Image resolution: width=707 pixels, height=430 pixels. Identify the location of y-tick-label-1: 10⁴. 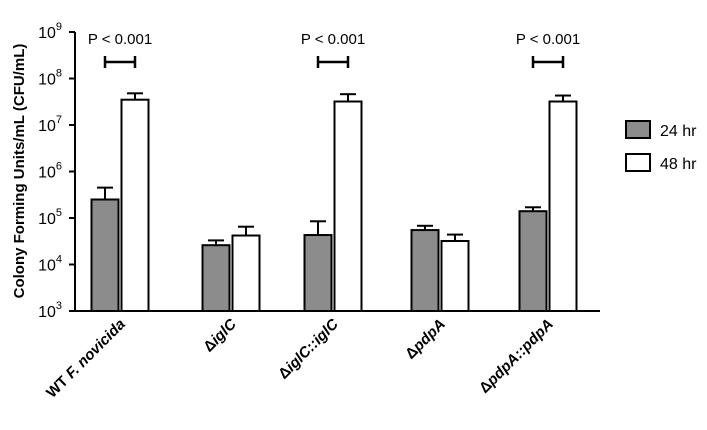
(50, 264).